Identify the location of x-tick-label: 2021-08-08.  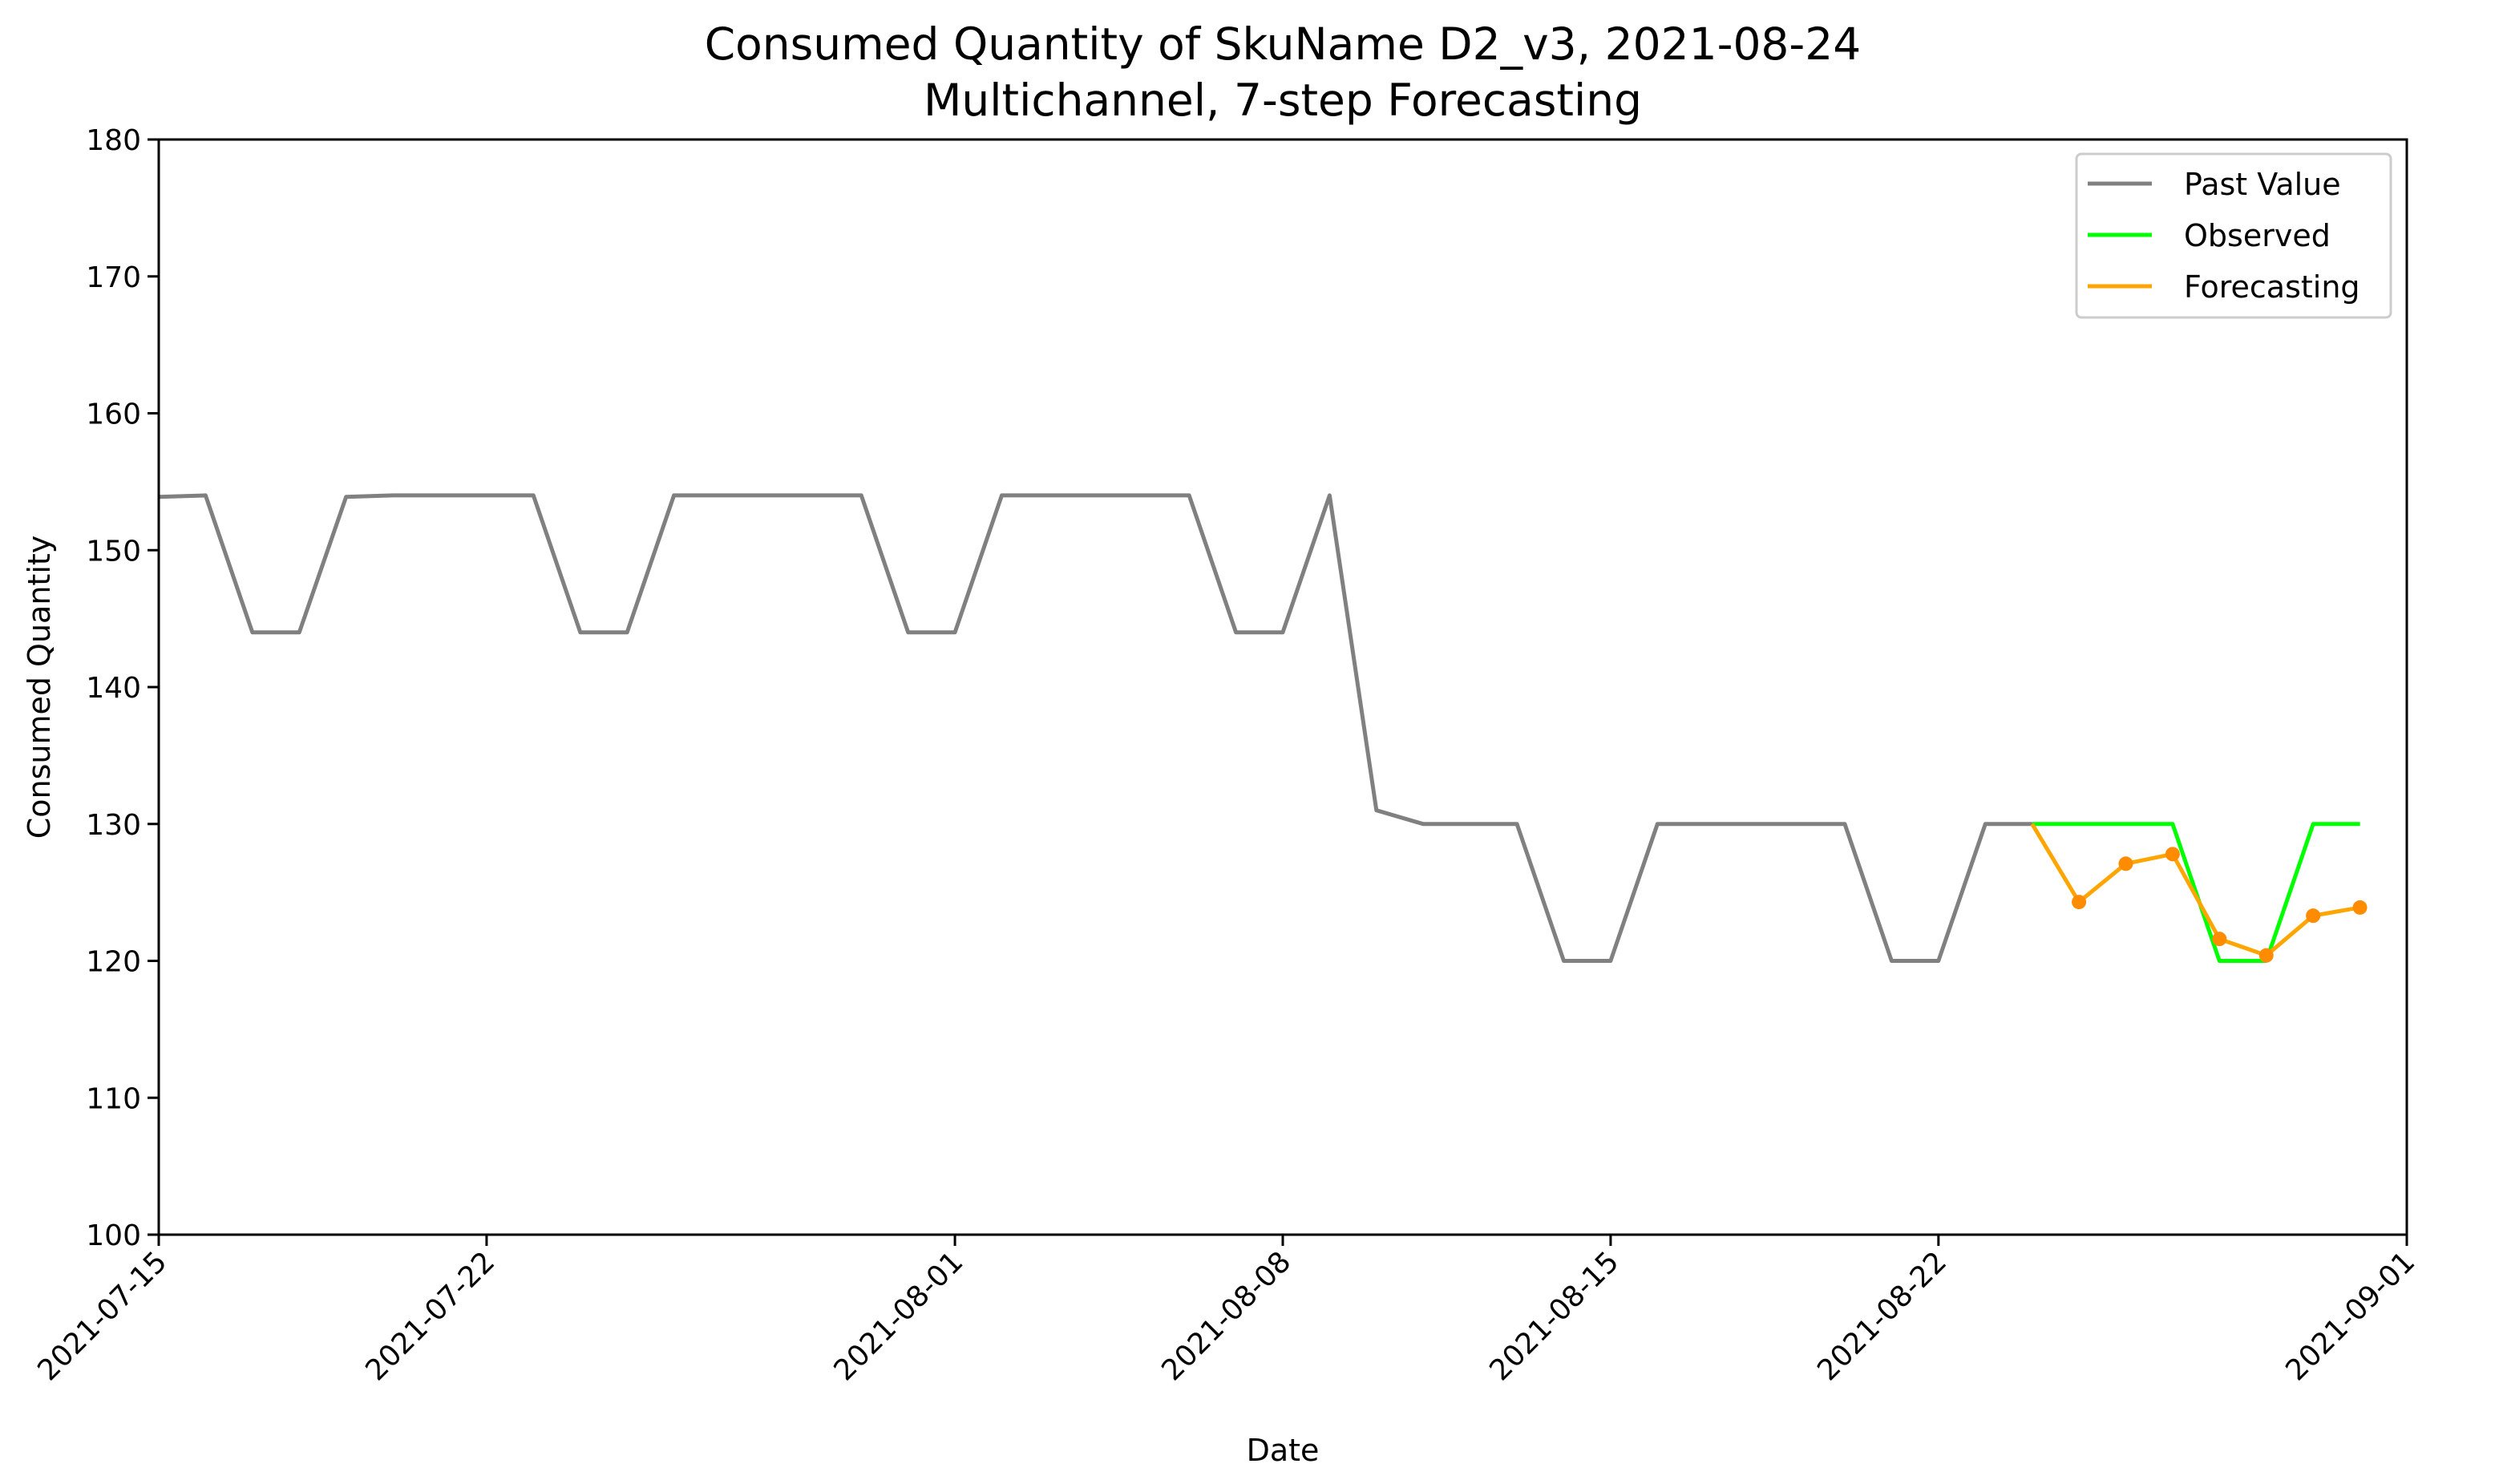
(1226, 1316).